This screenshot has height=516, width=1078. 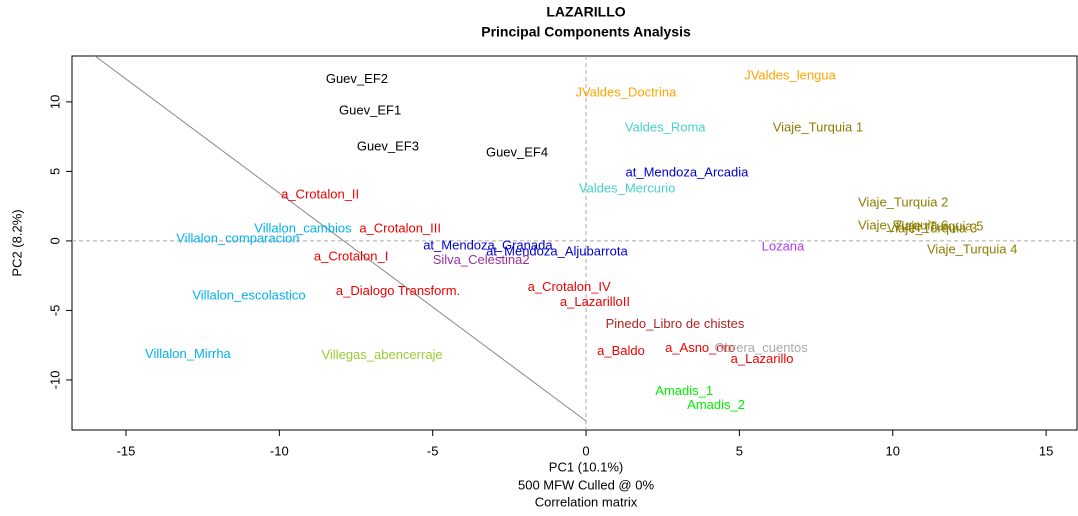 What do you see at coordinates (54, 380) in the screenshot?
I see `y-tick-label: -10` at bounding box center [54, 380].